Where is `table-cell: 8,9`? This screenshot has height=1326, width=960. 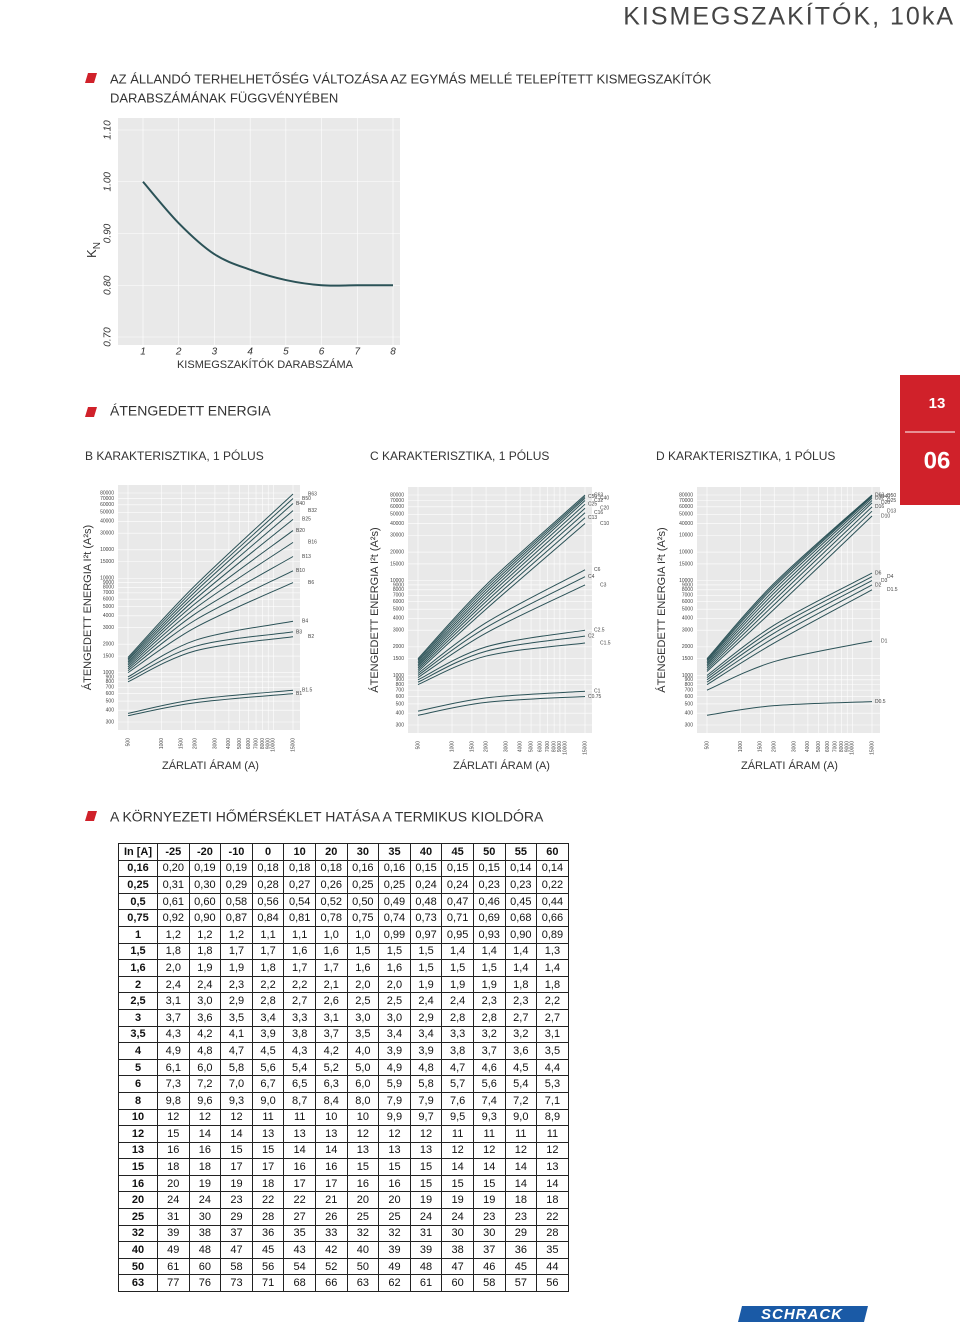 table-cell: 8,9 is located at coordinates (552, 1117).